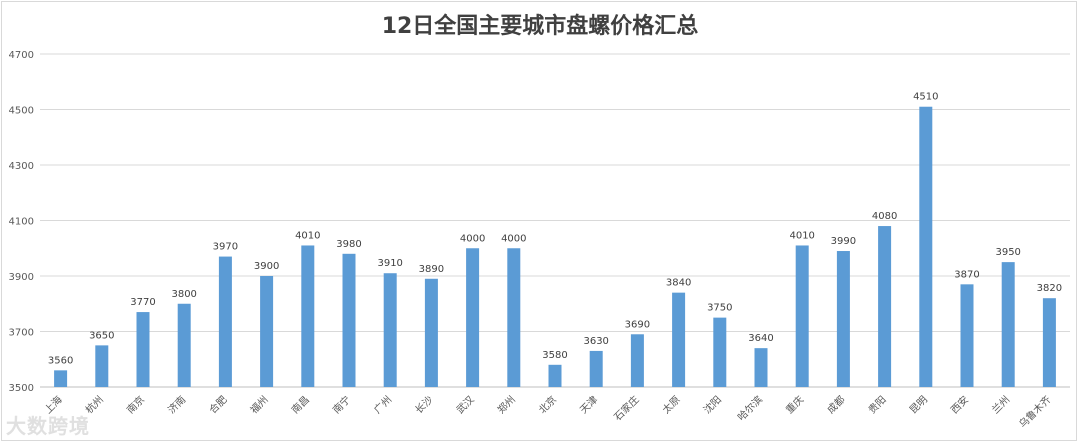  What do you see at coordinates (719, 308) in the screenshot?
I see `data-label: 3750` at bounding box center [719, 308].